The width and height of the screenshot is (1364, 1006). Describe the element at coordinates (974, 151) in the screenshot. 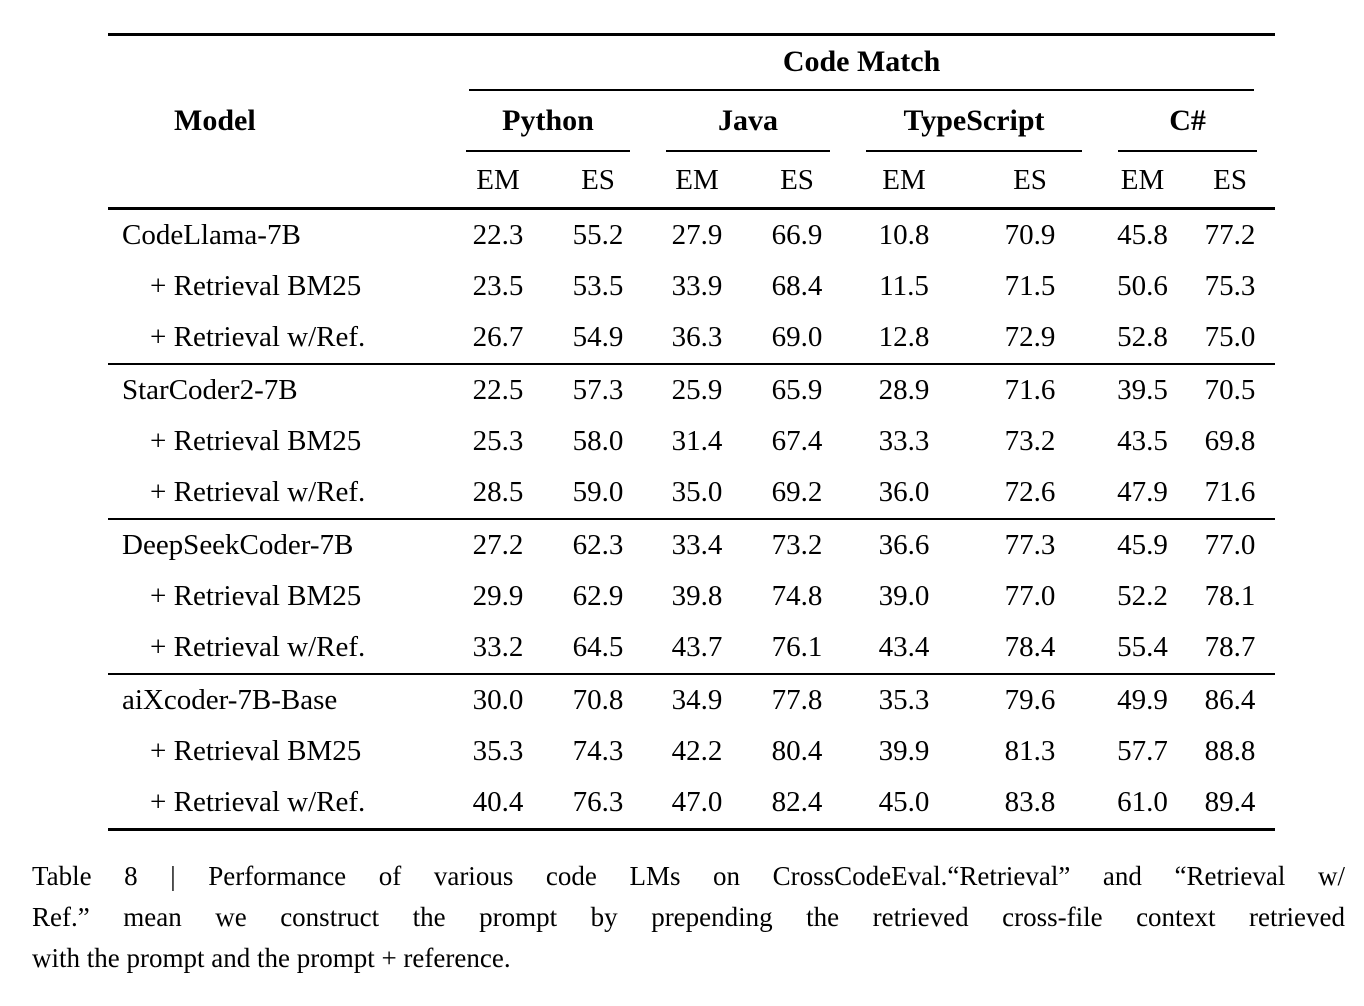

I see `typescript-rule` at that location.